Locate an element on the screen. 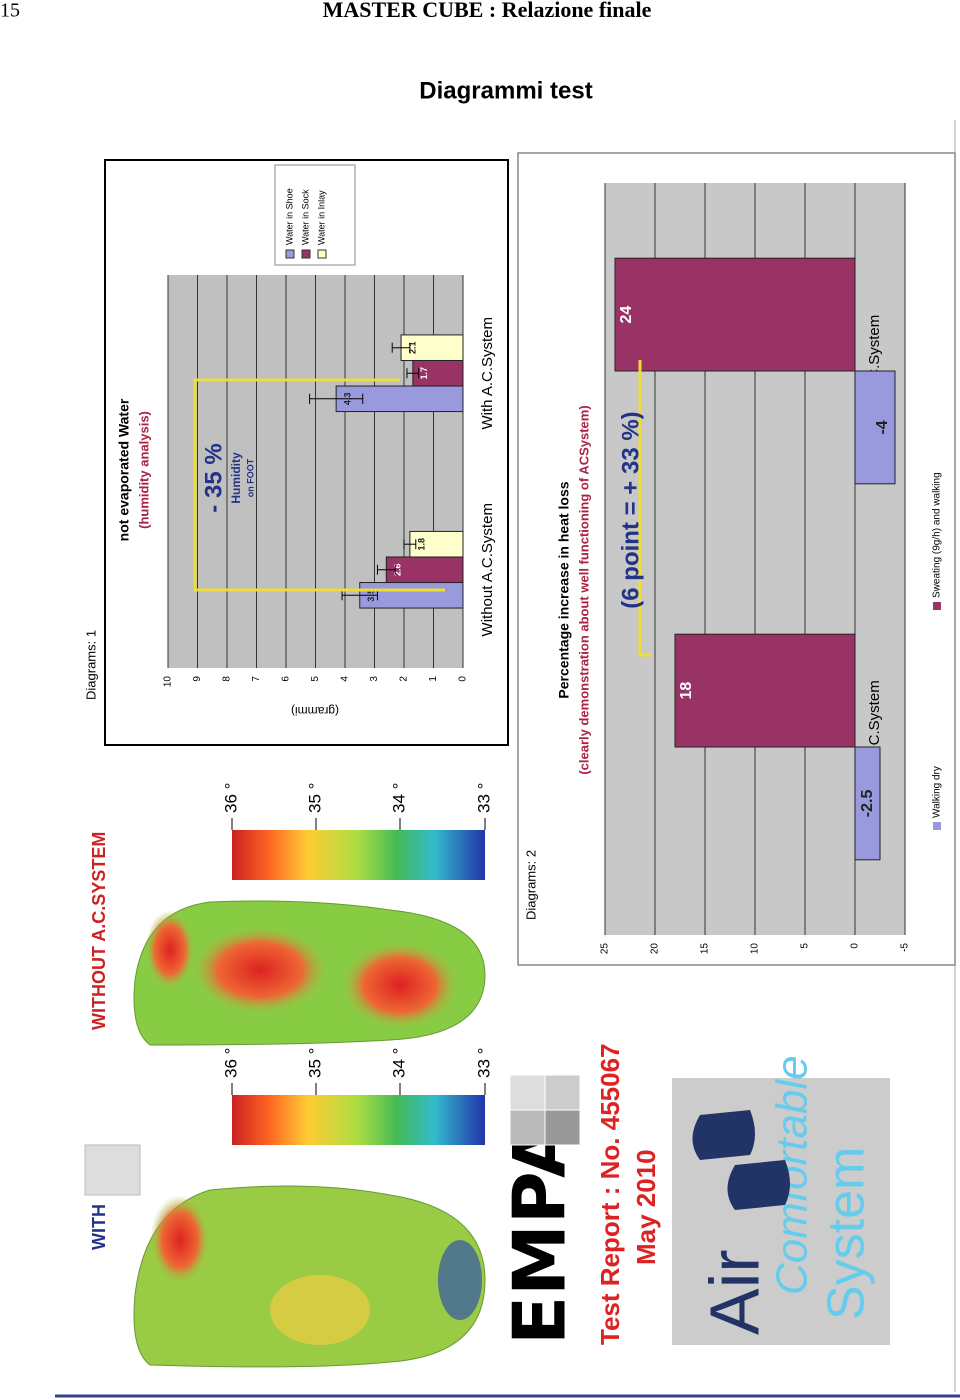 The height and width of the screenshot is (1400, 960). legend-box is located at coordinates (315, 215).